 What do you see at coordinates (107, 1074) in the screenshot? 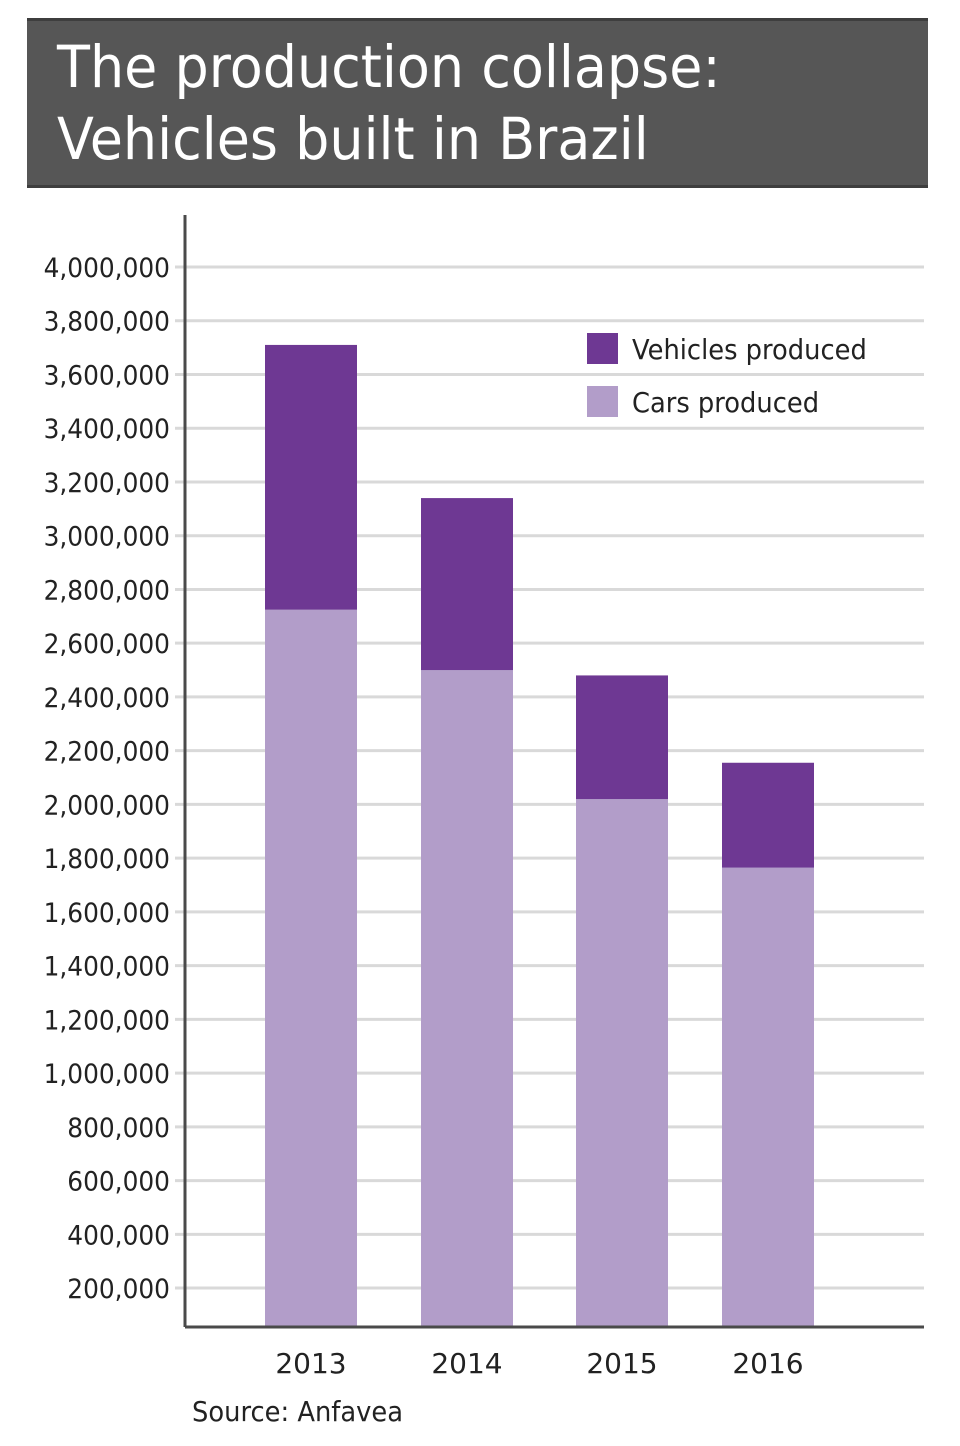
I see `y-tick-label: 1,000,000` at bounding box center [107, 1074].